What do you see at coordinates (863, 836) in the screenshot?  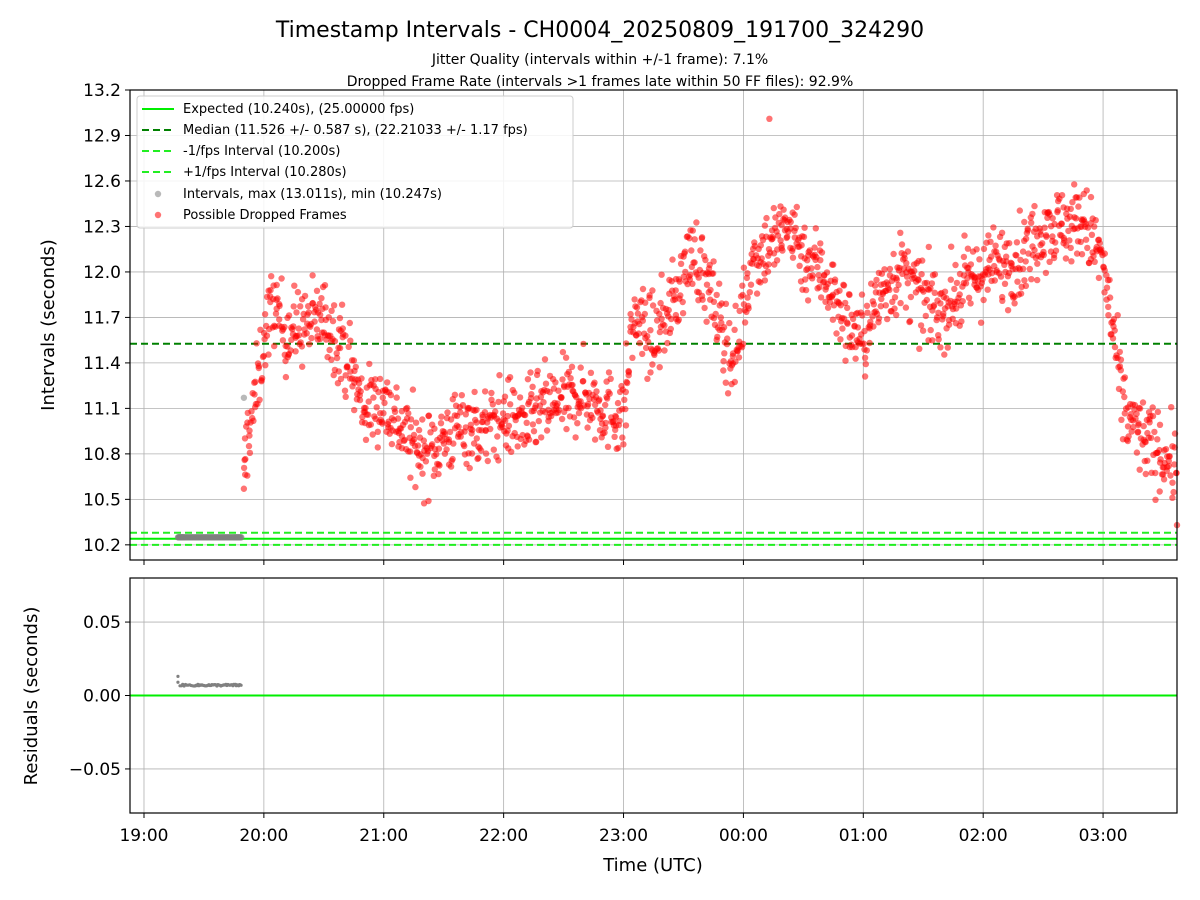 I see `x-tick-label: 01:00` at bounding box center [863, 836].